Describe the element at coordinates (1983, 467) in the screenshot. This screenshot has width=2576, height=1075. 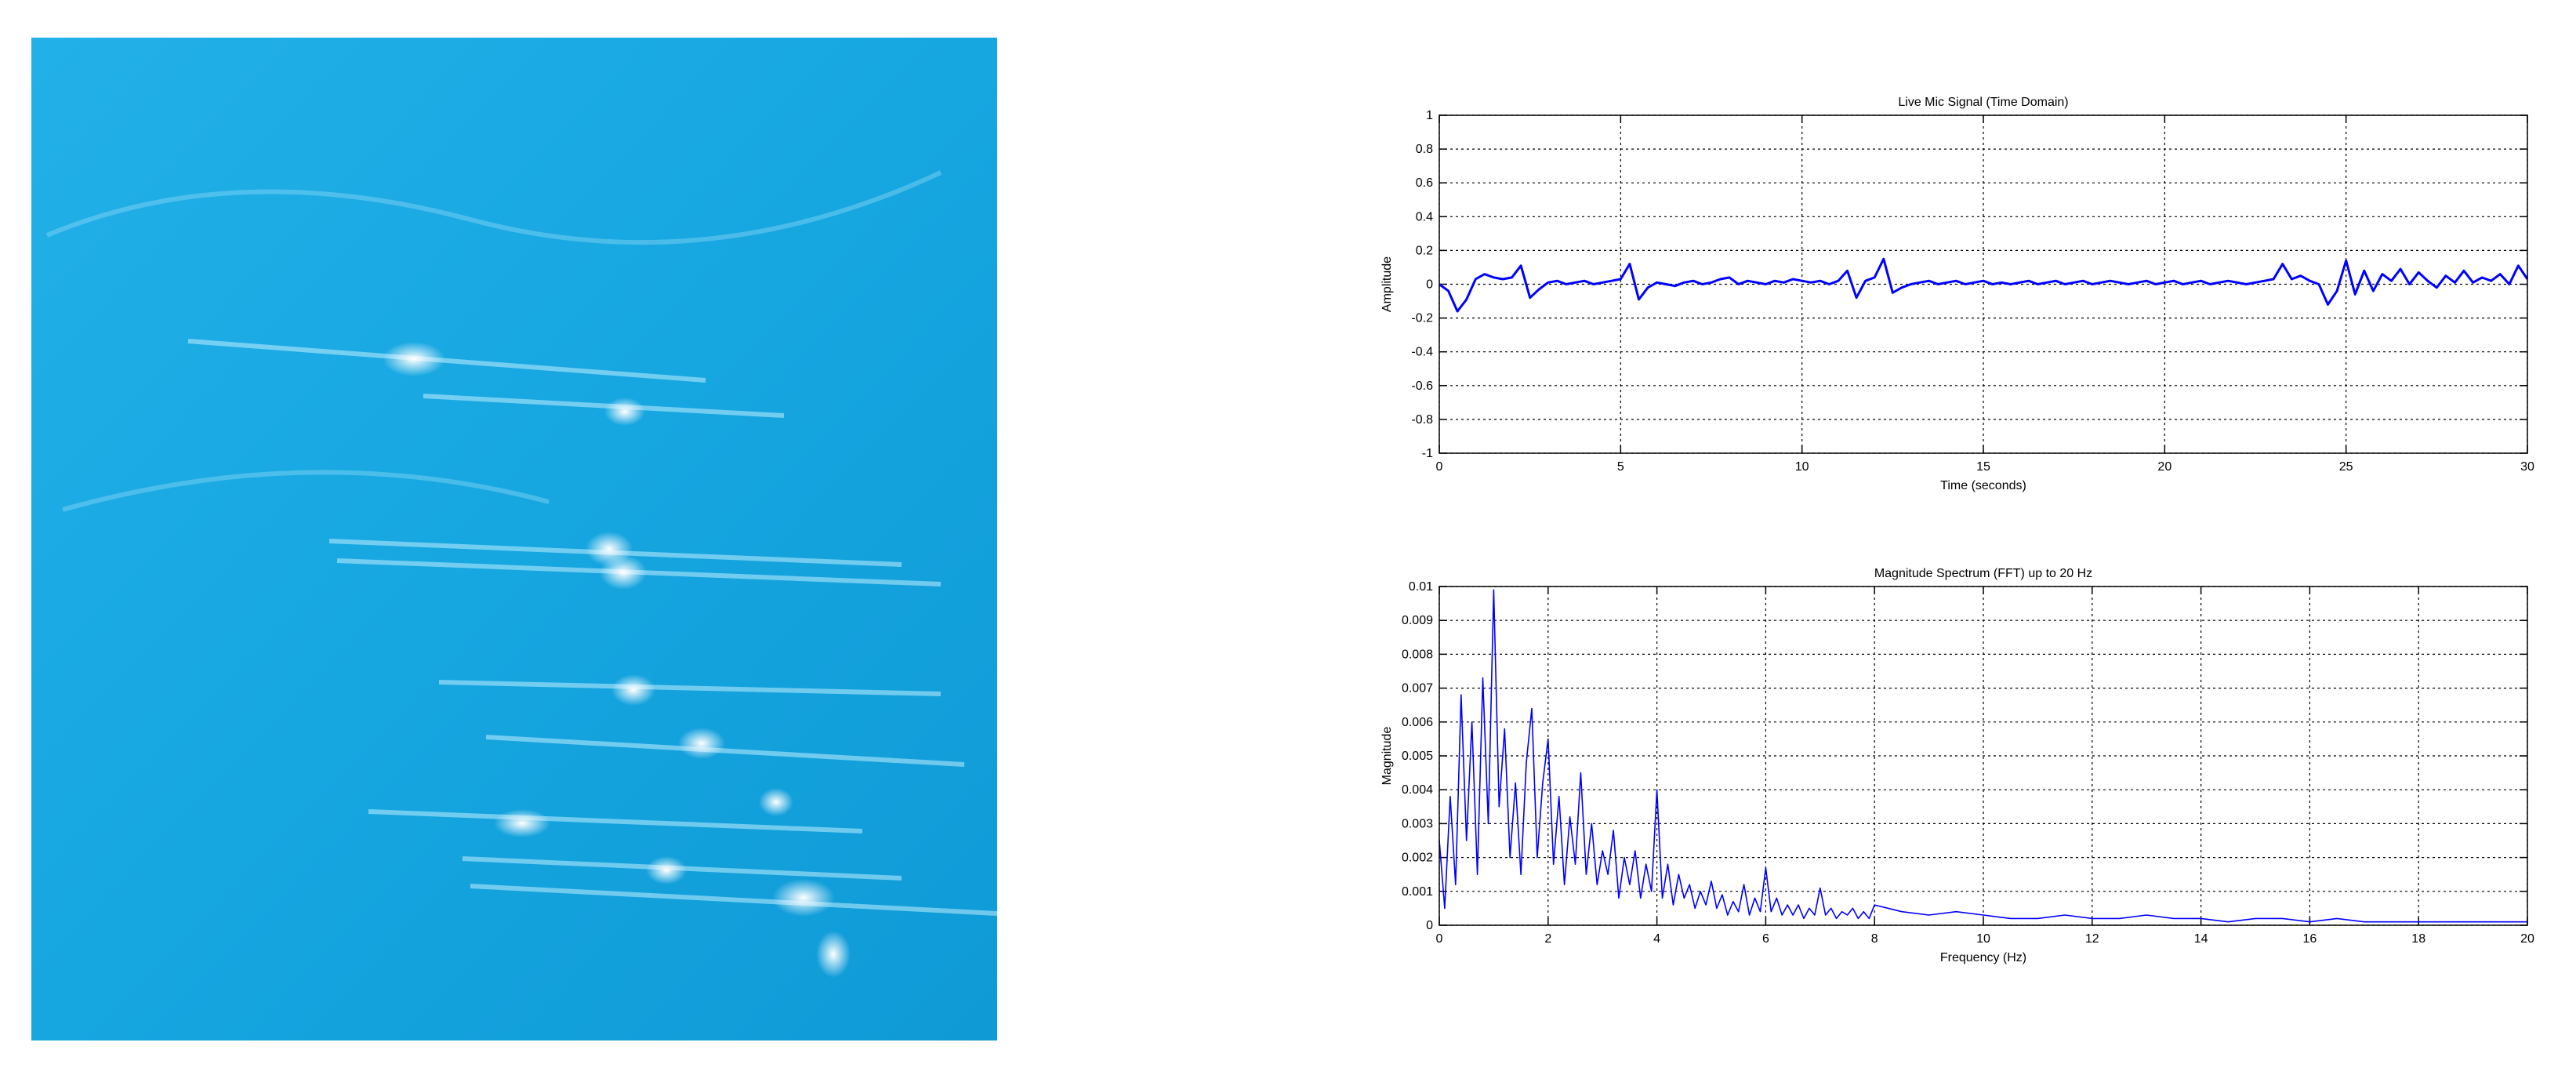
I see `x-tick-label: 15` at that location.